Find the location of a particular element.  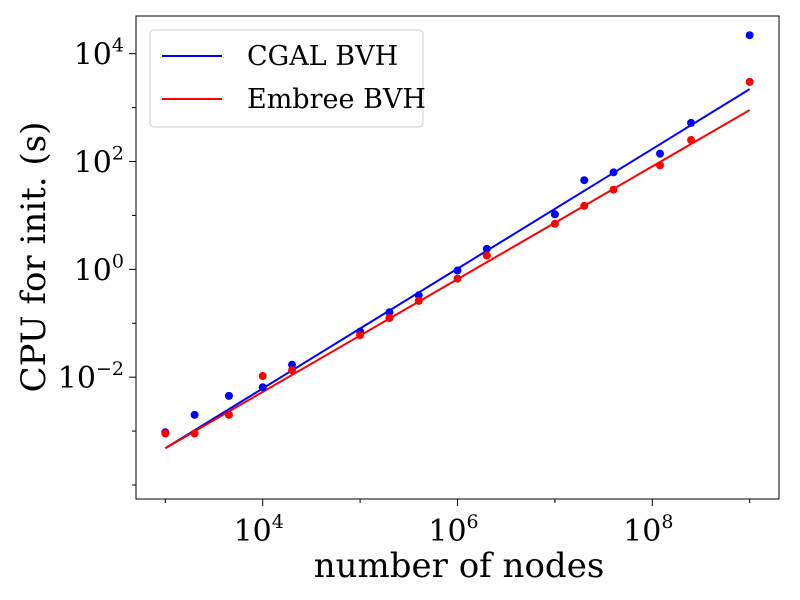

legend: CGAL BVH Embree BVH is located at coordinates (287, 78).